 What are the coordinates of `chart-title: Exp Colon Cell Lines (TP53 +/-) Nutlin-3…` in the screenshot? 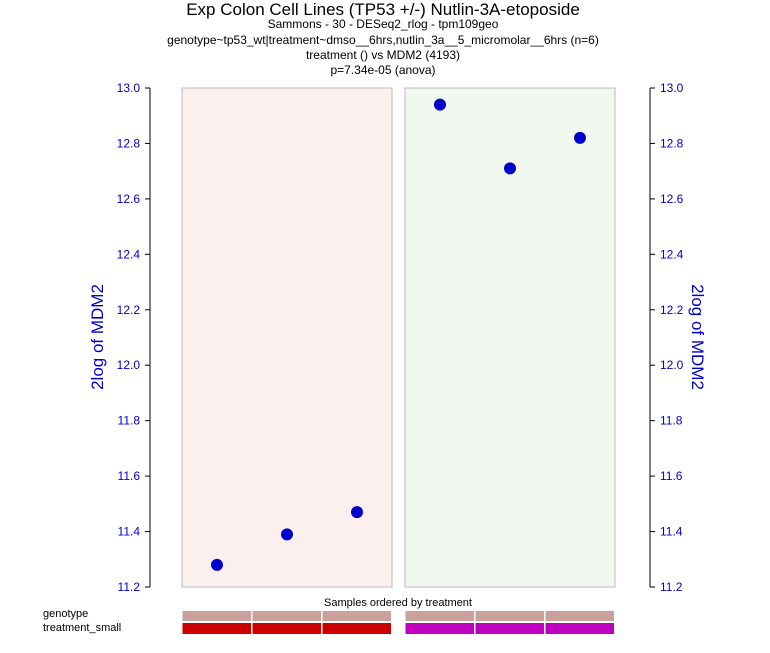 It's located at (383, 9).